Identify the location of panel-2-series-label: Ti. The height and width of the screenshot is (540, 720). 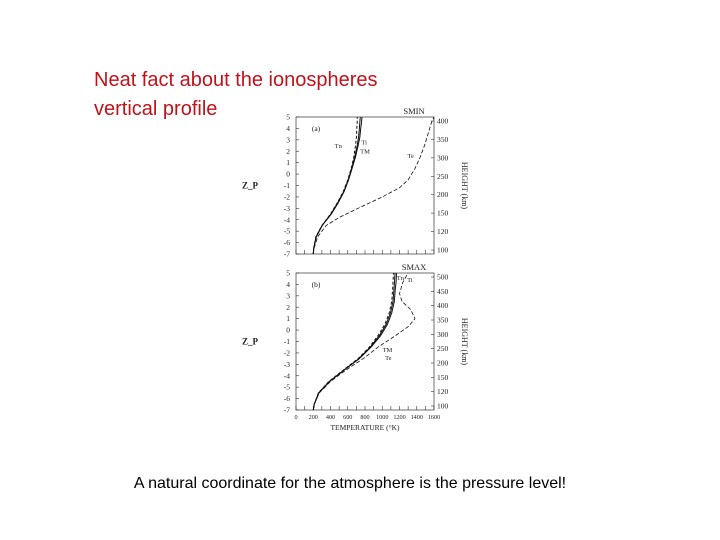
(410, 280).